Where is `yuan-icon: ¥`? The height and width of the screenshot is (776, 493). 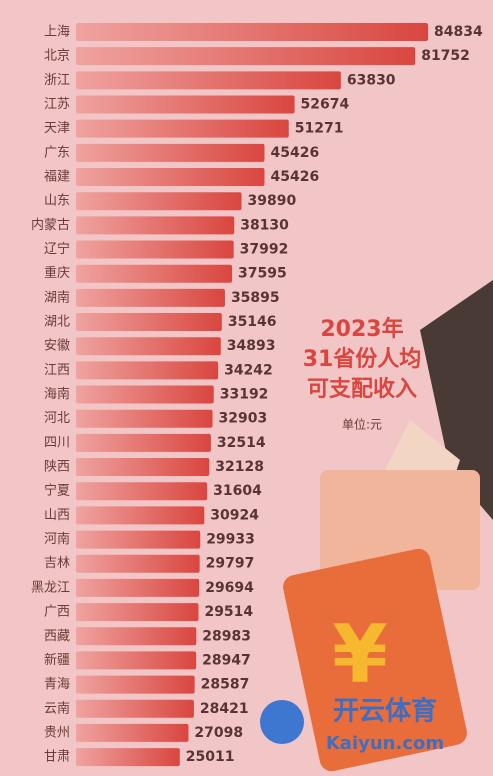 yuan-icon: ¥ is located at coordinates (360, 654).